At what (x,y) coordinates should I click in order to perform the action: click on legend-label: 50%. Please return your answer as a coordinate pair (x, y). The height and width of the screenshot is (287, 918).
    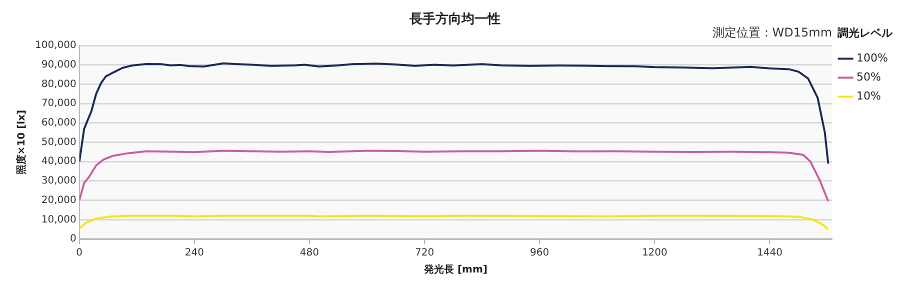
    Looking at the image, I should click on (869, 77).